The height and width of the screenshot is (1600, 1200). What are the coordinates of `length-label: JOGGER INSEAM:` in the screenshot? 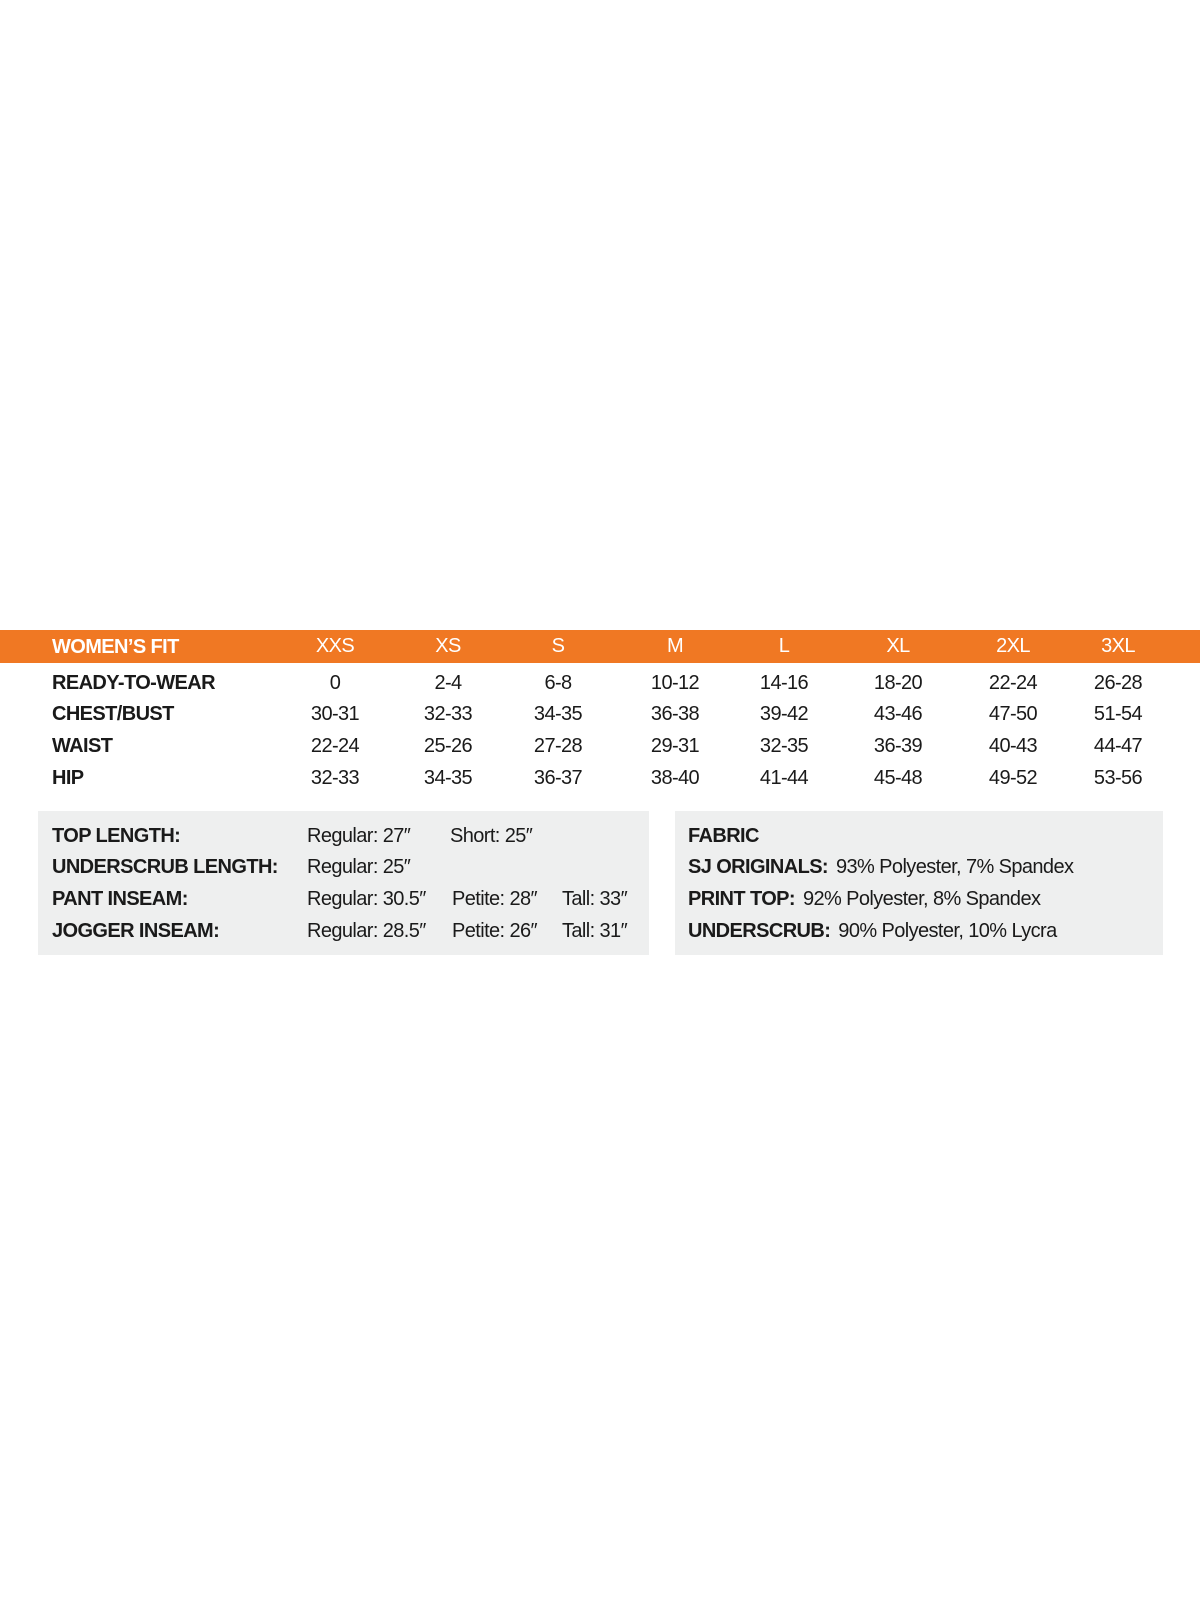 It's located at (136, 931).